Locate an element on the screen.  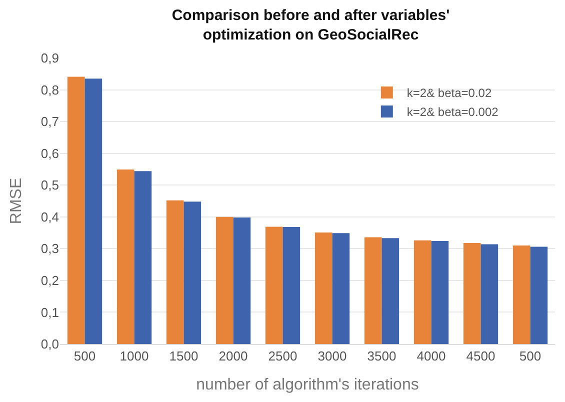
x-tick-label: 3000 is located at coordinates (332, 356).